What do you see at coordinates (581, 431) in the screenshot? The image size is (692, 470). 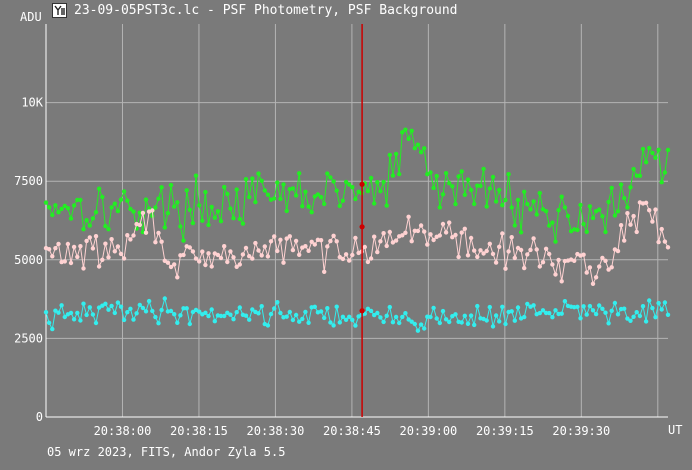 I see `x-tick-label: 20:39:30` at bounding box center [581, 431].